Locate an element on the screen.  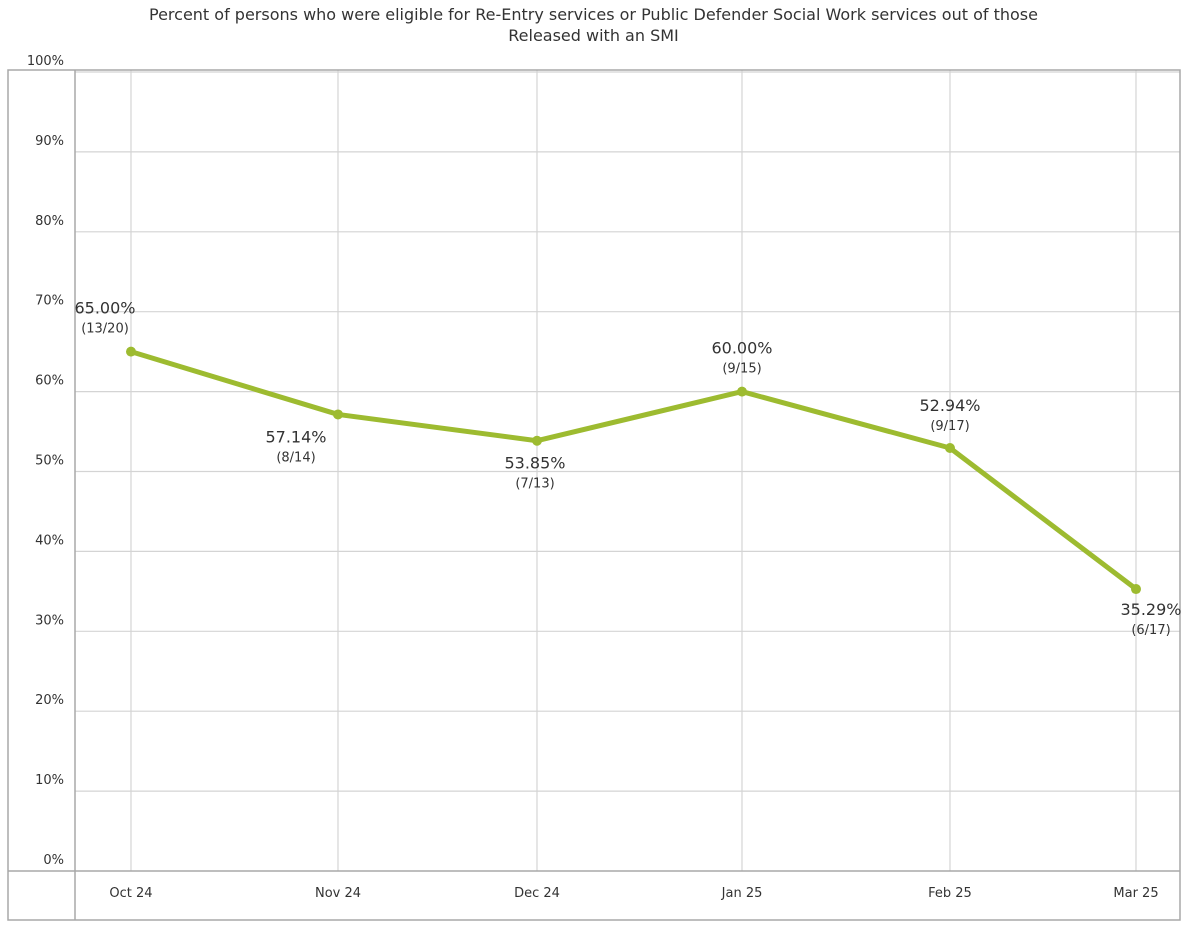
y-tick-label: 100% is located at coordinates (45, 61).